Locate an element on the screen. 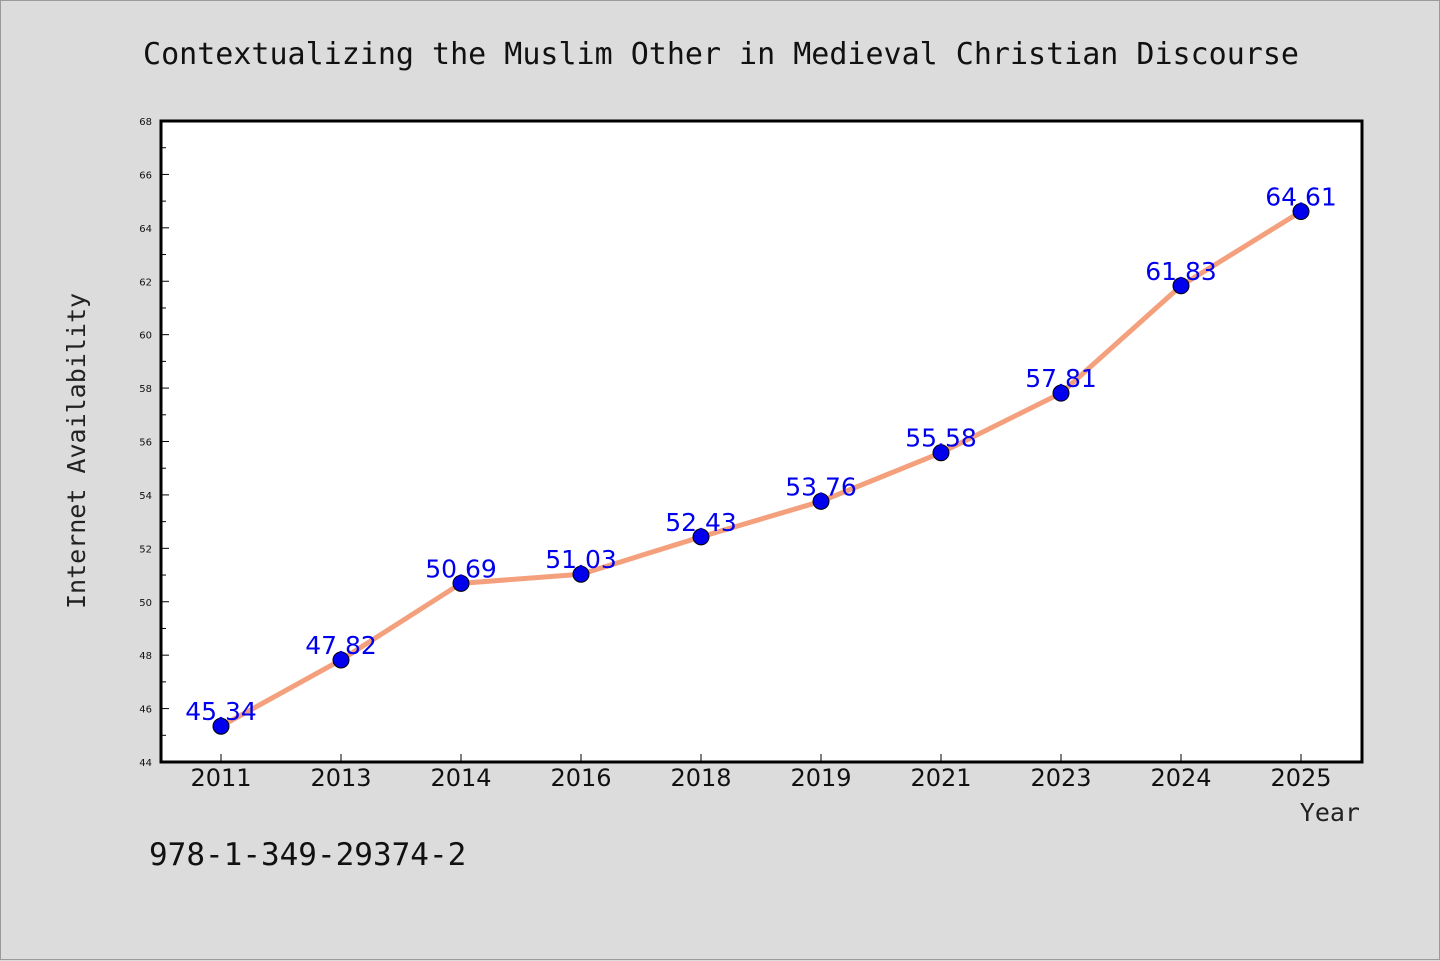 The width and height of the screenshot is (1440, 961). footer-isbn: 978-1-349-29374-2 is located at coordinates (307, 855).